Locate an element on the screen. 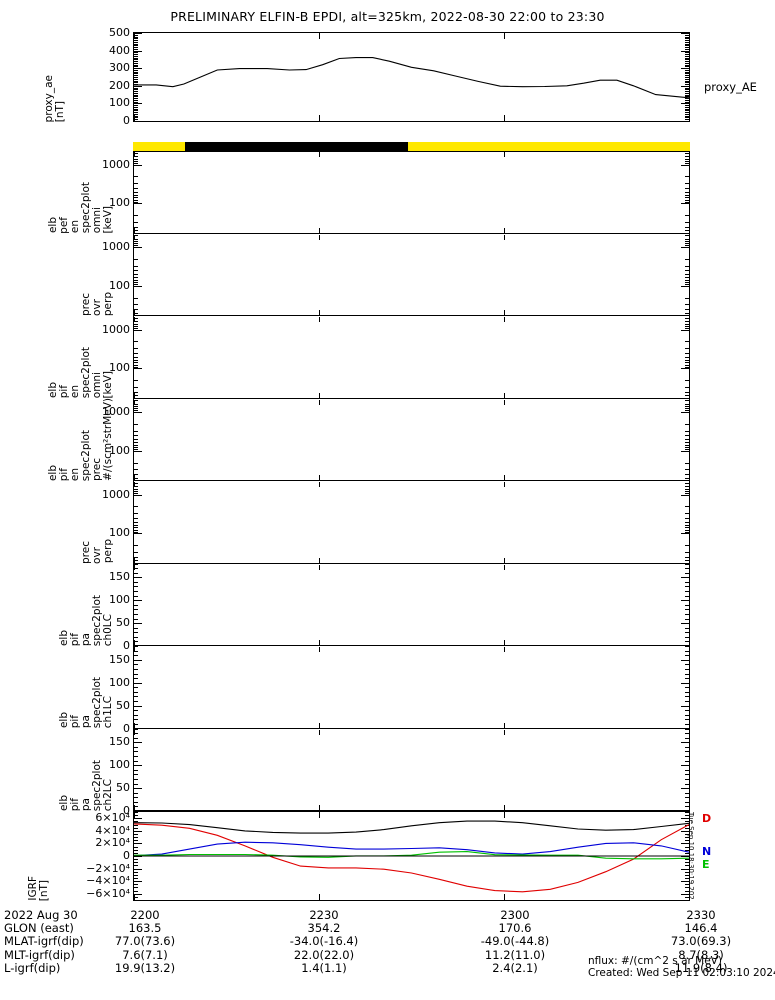 Image resolution: width=775 pixels, height=1000 pixels. panel-pif-en-prec is located at coordinates (411, 439).